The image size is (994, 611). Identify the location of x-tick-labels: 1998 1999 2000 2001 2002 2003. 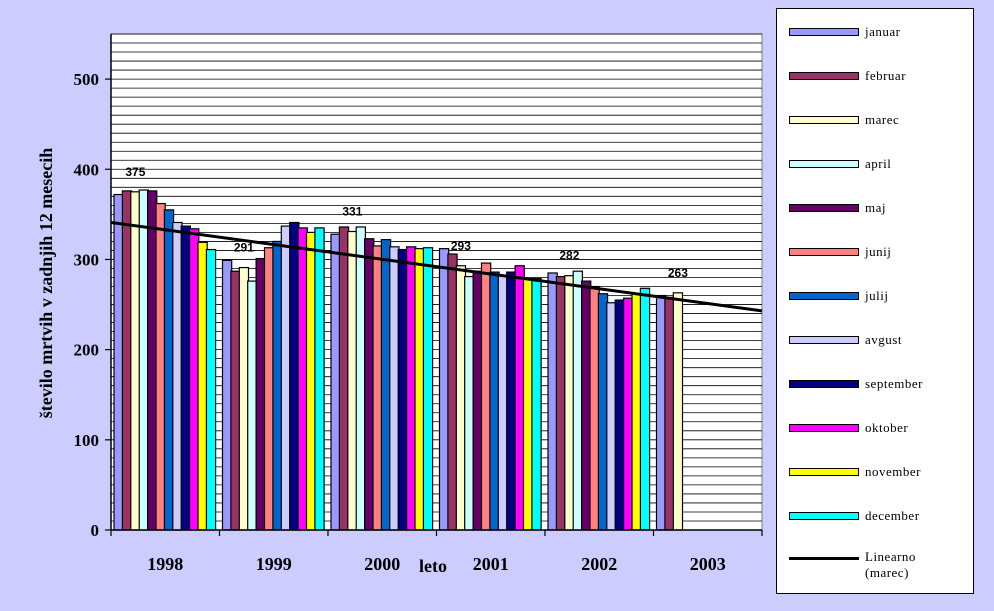
(436, 564).